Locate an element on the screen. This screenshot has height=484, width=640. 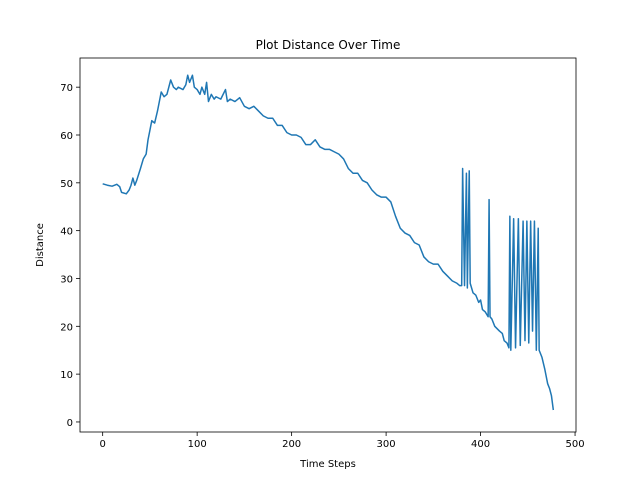
x-tick-label: 0 is located at coordinates (102, 444).